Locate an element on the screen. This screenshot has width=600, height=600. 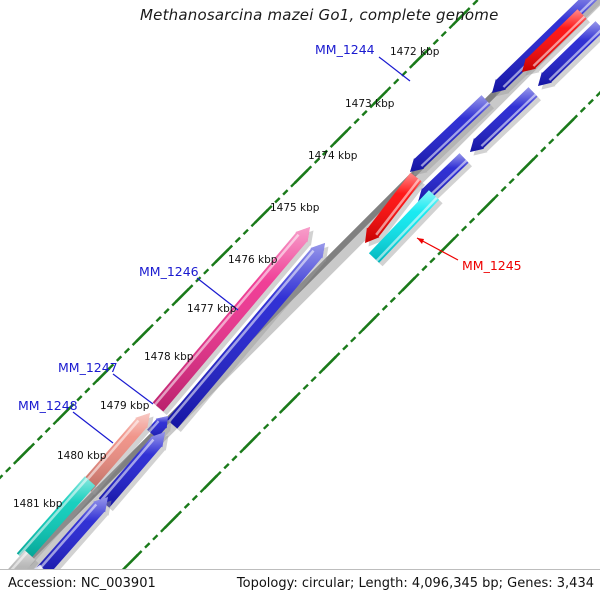
gene-blue-lower-mid-shading is located at coordinates (131, 470).